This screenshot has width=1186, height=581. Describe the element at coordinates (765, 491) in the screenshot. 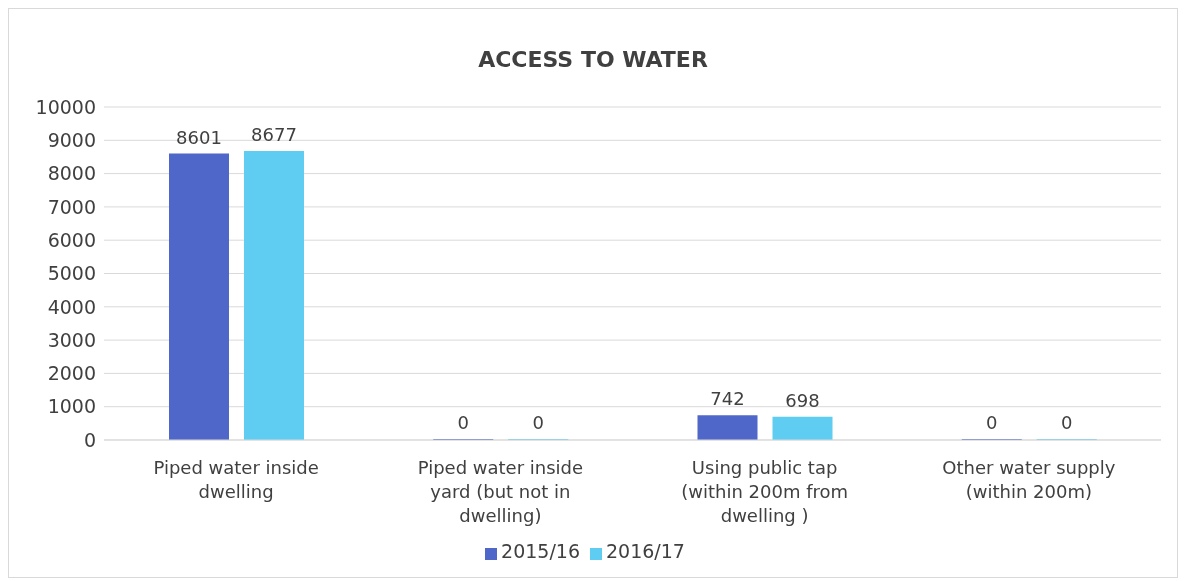

I see `x-tick-label: Using public tap (within 200m from dwelling )` at that location.